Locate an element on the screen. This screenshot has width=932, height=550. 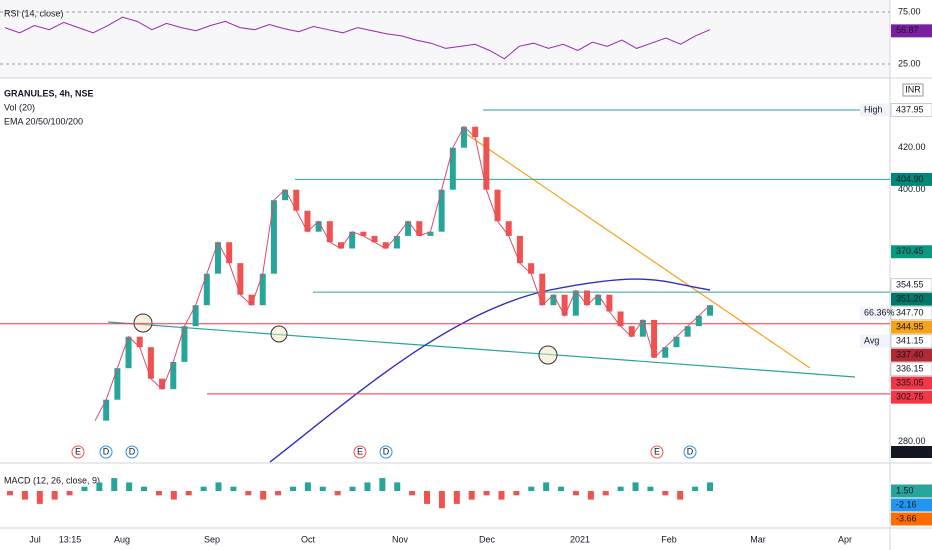
time-label: Aug is located at coordinates (122, 539).